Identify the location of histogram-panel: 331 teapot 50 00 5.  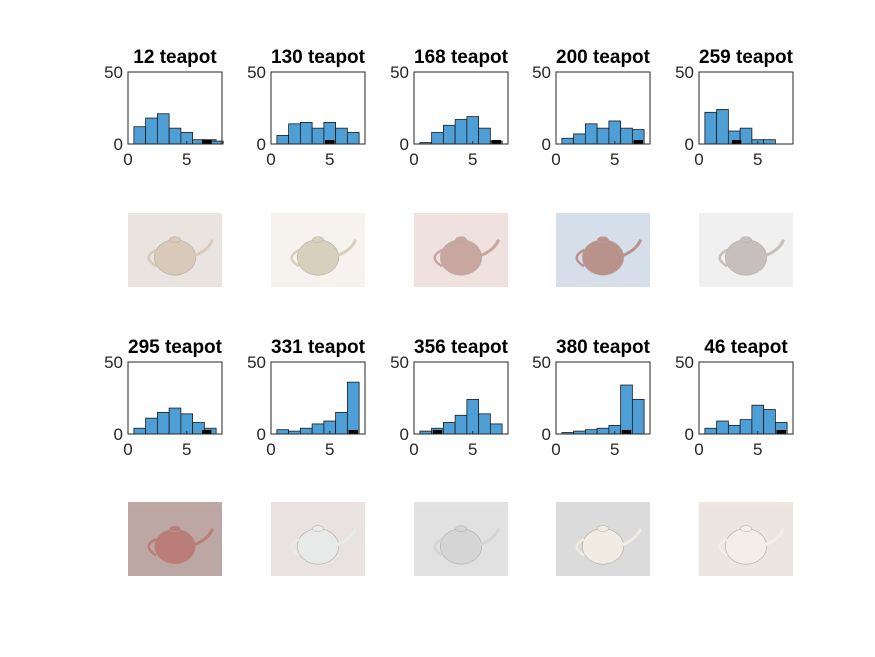
(306, 456).